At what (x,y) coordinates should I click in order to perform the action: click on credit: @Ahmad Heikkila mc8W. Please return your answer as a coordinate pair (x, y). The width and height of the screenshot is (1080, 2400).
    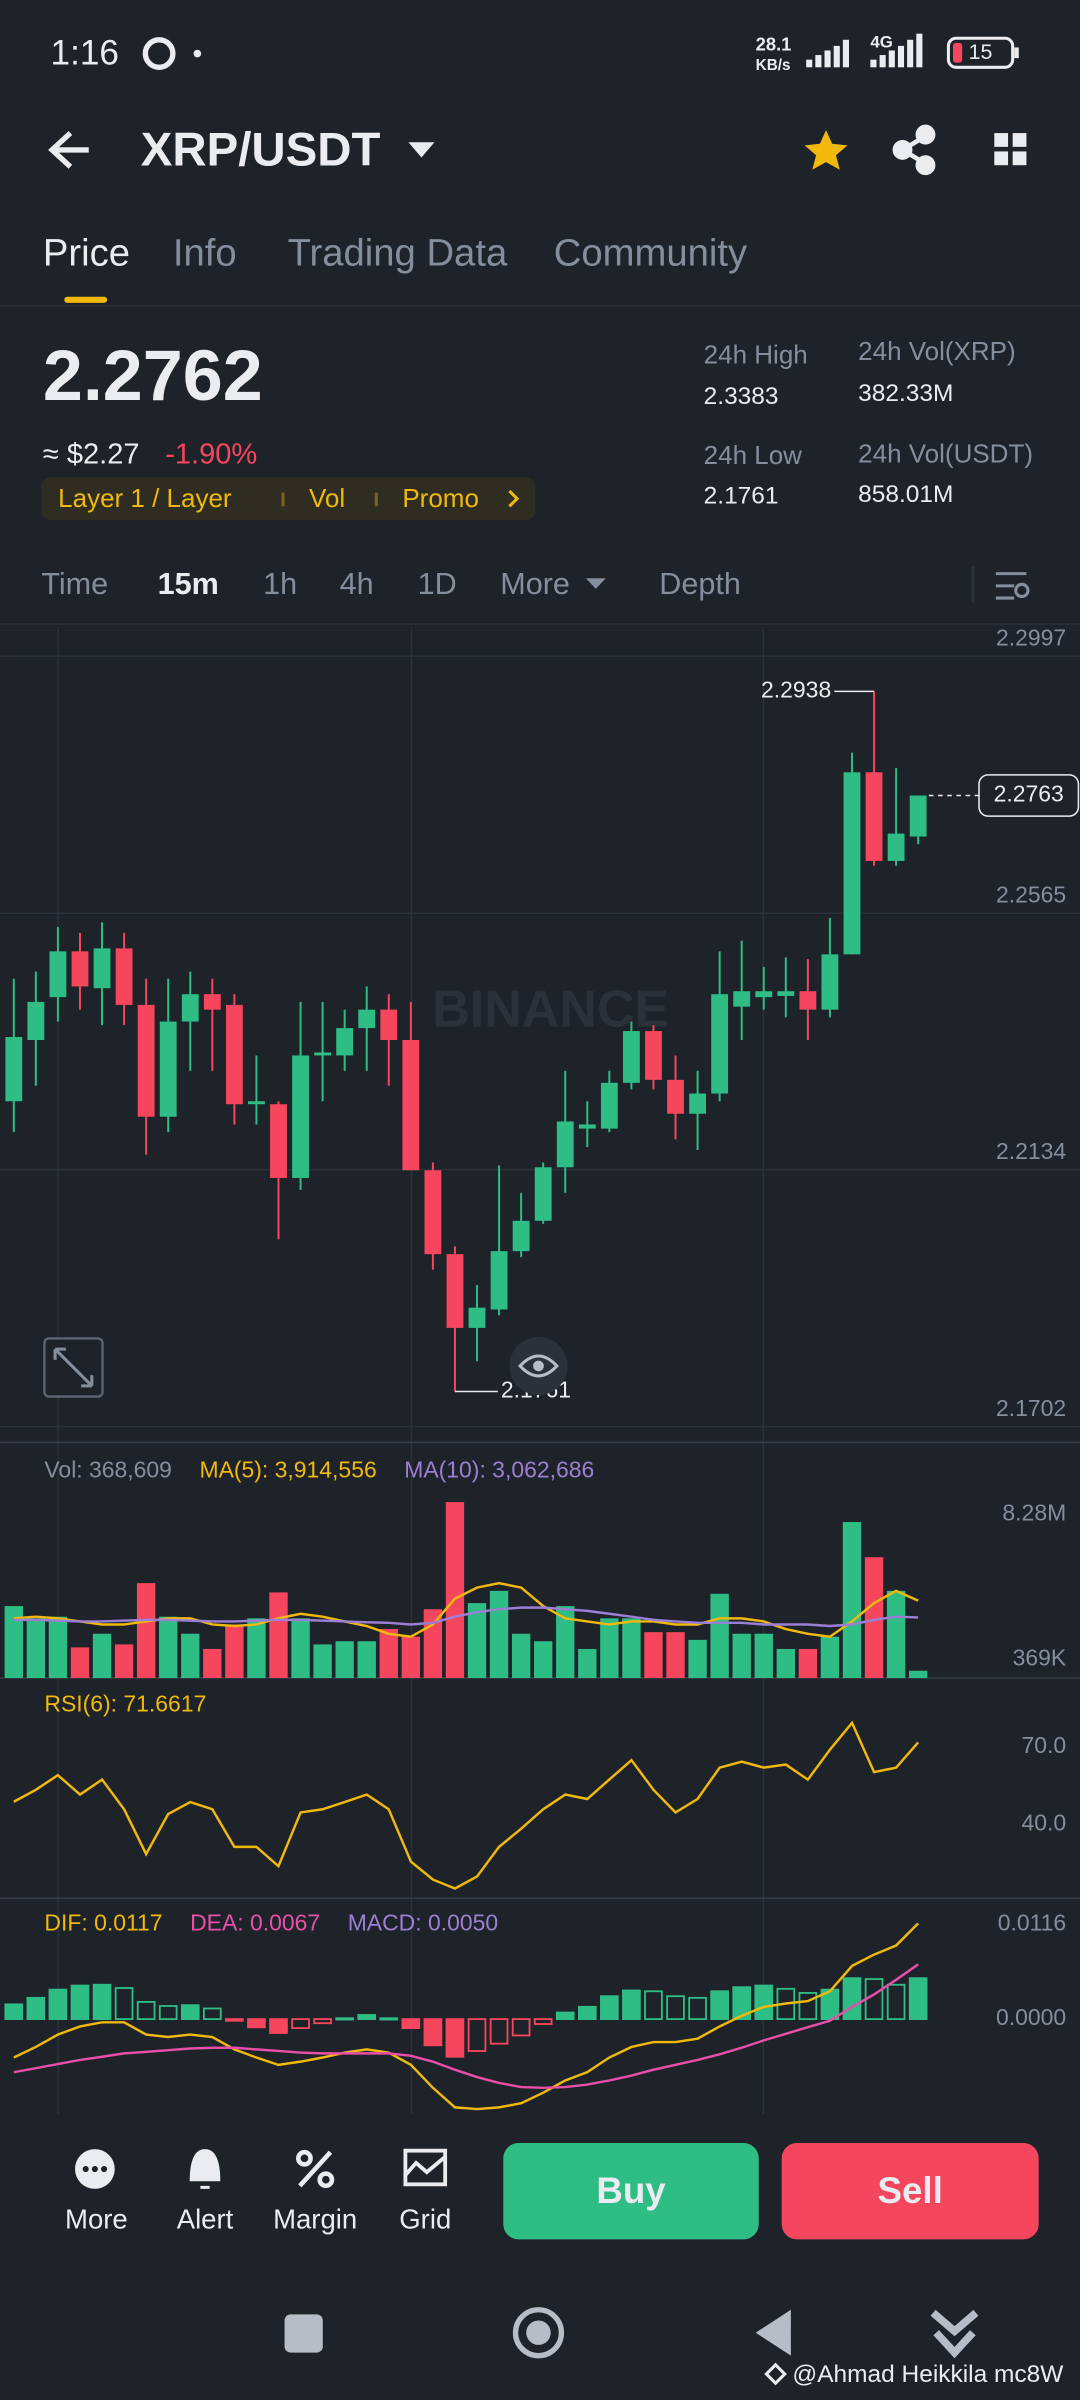
    Looking at the image, I should click on (928, 2374).